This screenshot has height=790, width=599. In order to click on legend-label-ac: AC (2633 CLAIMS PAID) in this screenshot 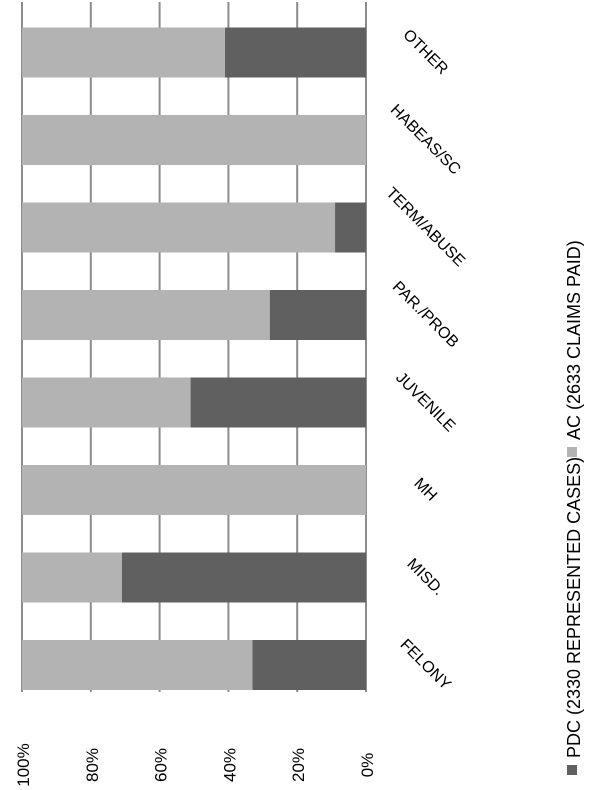, I will do `click(574, 340)`.